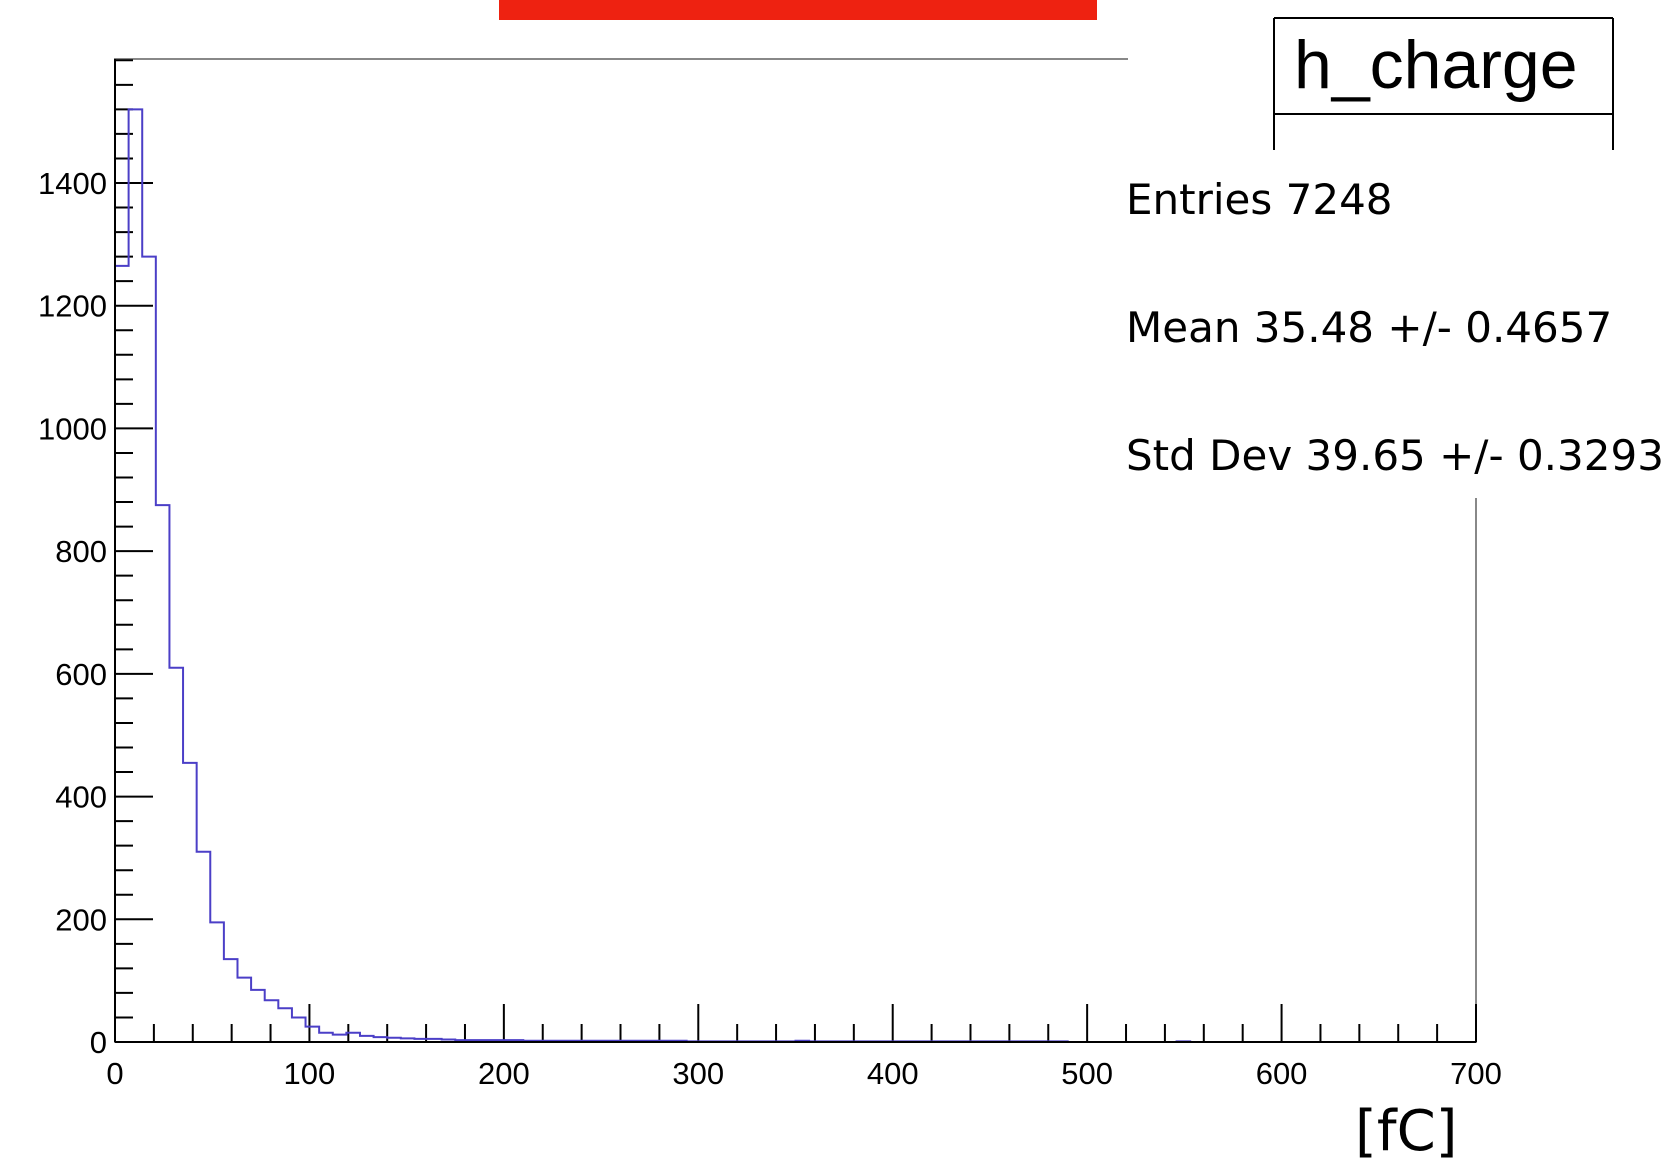 This screenshot has height=1158, width=1680. What do you see at coordinates (98, 1042) in the screenshot?
I see `y-tick-label: 0` at bounding box center [98, 1042].